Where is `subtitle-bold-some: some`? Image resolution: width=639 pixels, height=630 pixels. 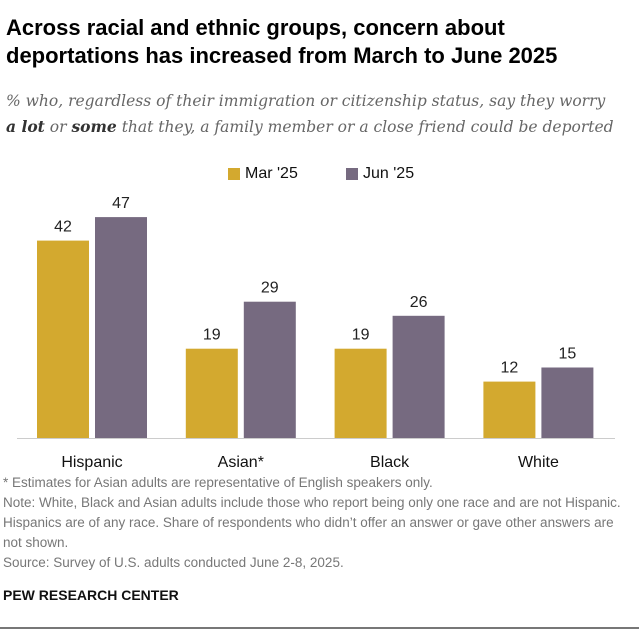
subtitle-bold-some: some is located at coordinates (94, 126).